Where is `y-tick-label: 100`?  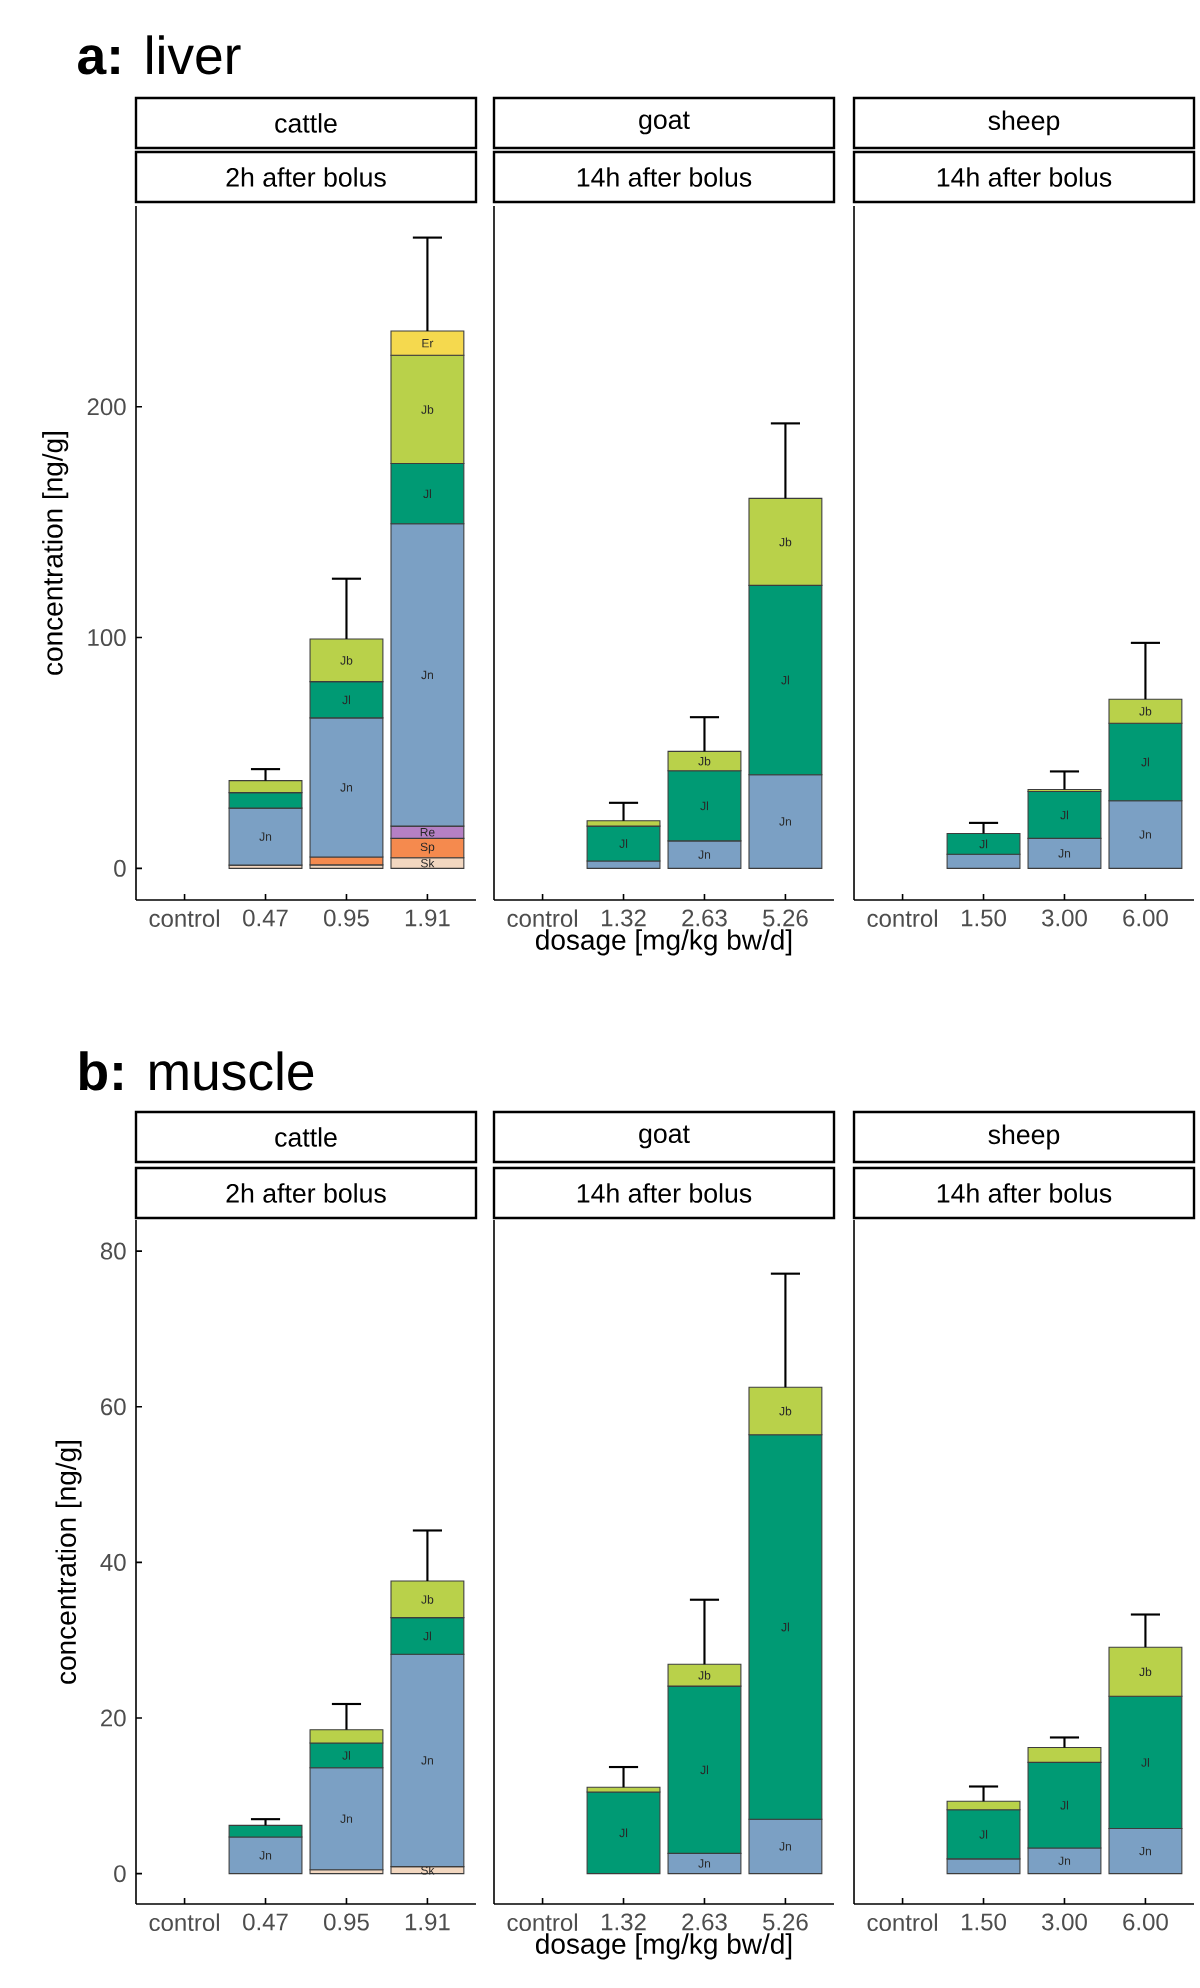
y-tick-label: 100 is located at coordinates (107, 638).